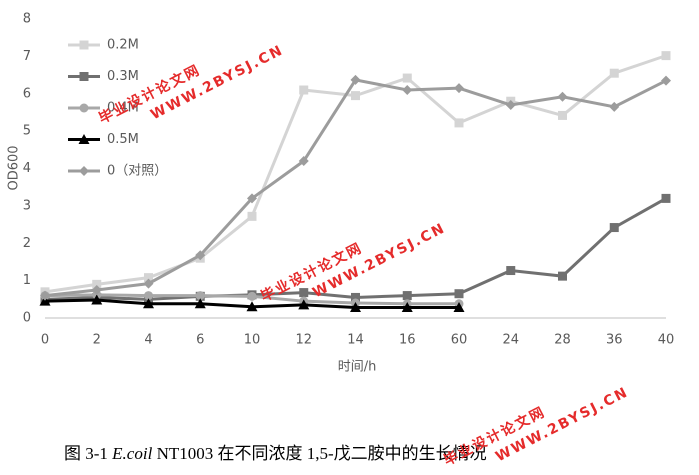 The width and height of the screenshot is (699, 475). Describe the element at coordinates (123, 45) in the screenshot. I see `legend-label: 0.2M` at that location.